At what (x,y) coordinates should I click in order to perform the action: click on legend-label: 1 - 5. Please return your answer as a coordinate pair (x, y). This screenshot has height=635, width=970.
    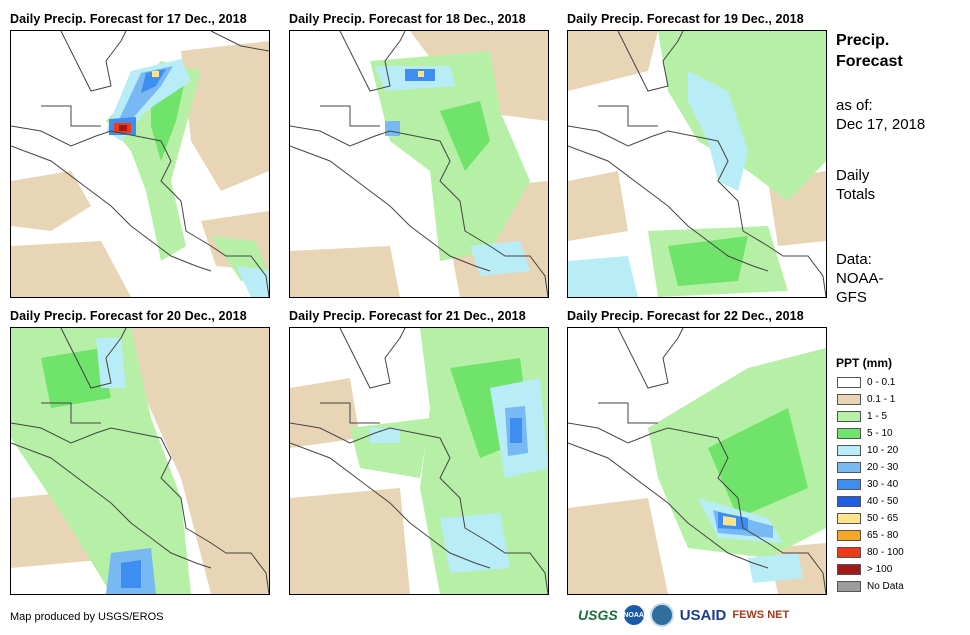
    Looking at the image, I should click on (877, 416).